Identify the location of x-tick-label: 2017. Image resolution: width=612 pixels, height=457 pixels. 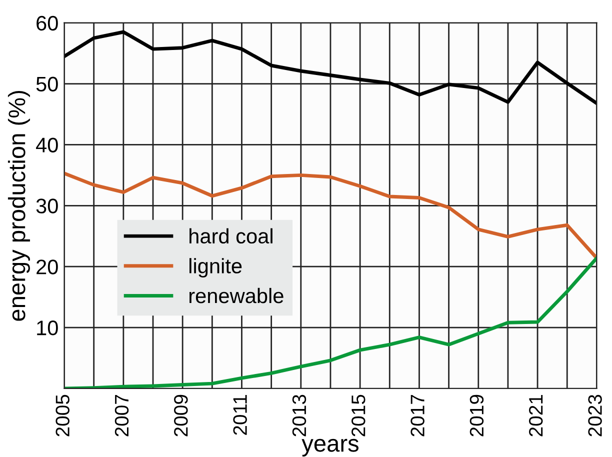
(417, 415).